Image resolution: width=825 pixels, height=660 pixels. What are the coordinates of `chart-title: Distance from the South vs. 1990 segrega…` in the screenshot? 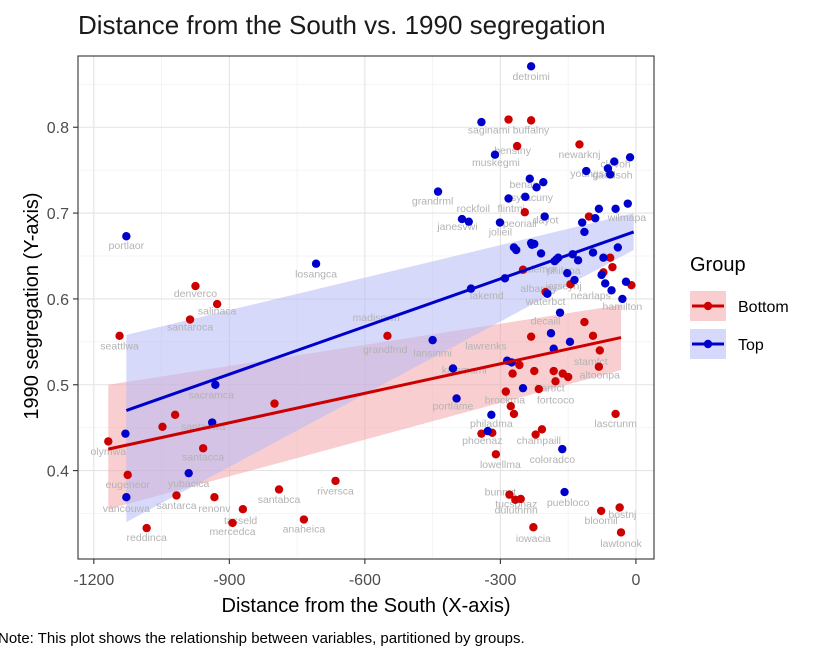 It's located at (342, 25).